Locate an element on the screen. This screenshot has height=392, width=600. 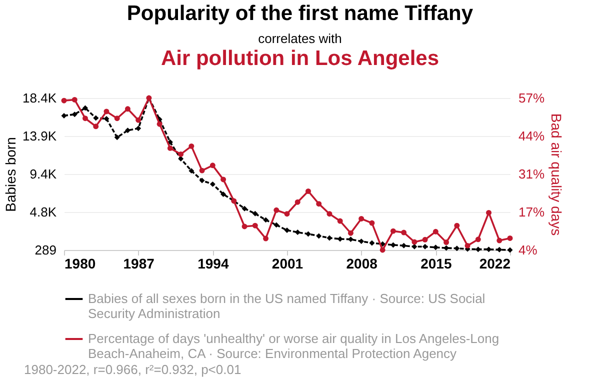
y2-tick-label: 57% is located at coordinates (531, 98).